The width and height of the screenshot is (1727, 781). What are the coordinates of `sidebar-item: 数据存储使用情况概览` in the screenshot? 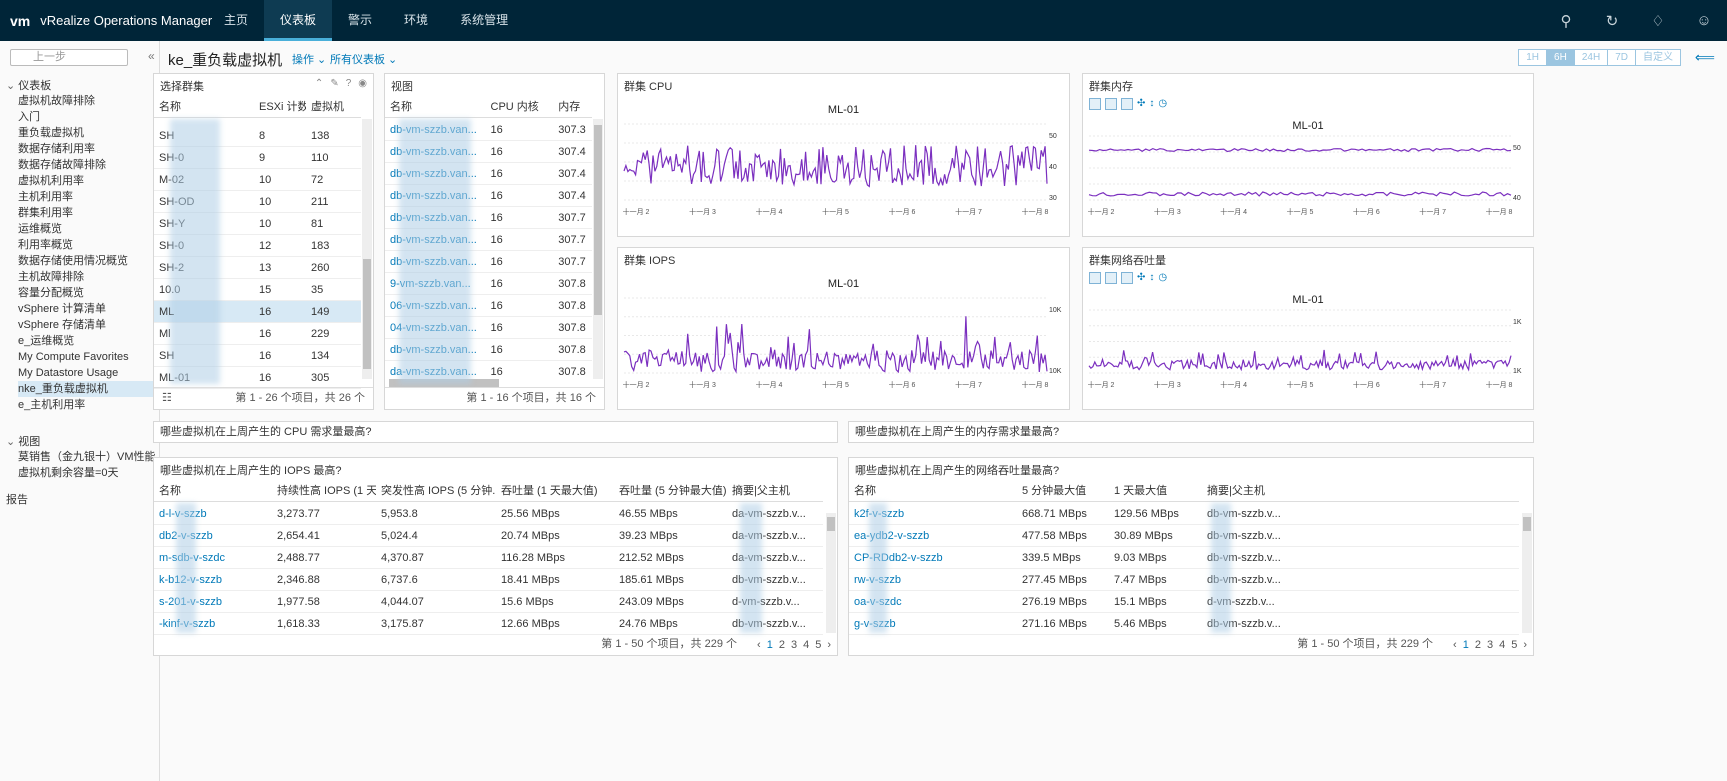 It's located at (73, 261).